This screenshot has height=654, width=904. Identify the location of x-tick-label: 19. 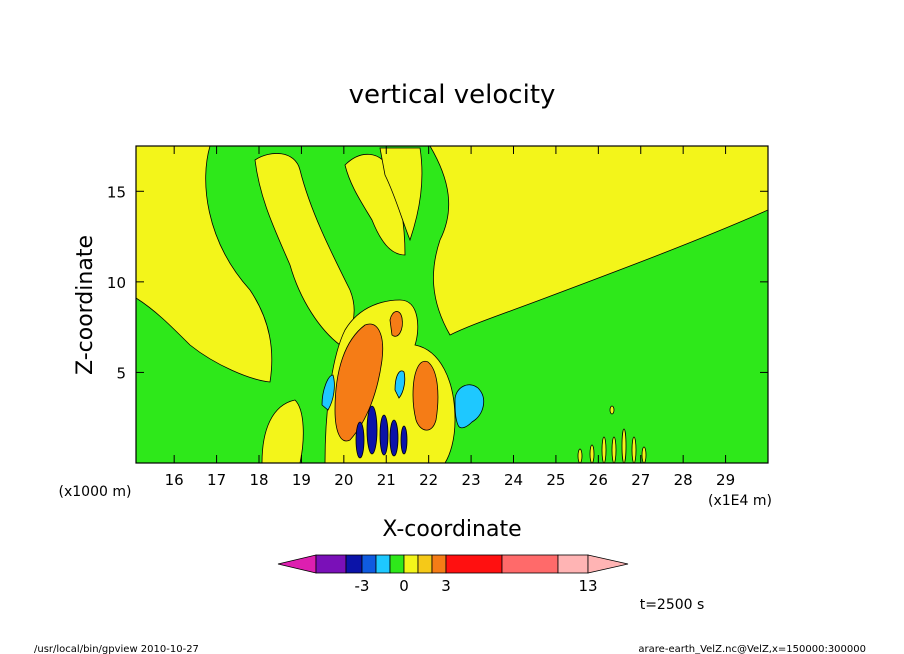
(301, 480).